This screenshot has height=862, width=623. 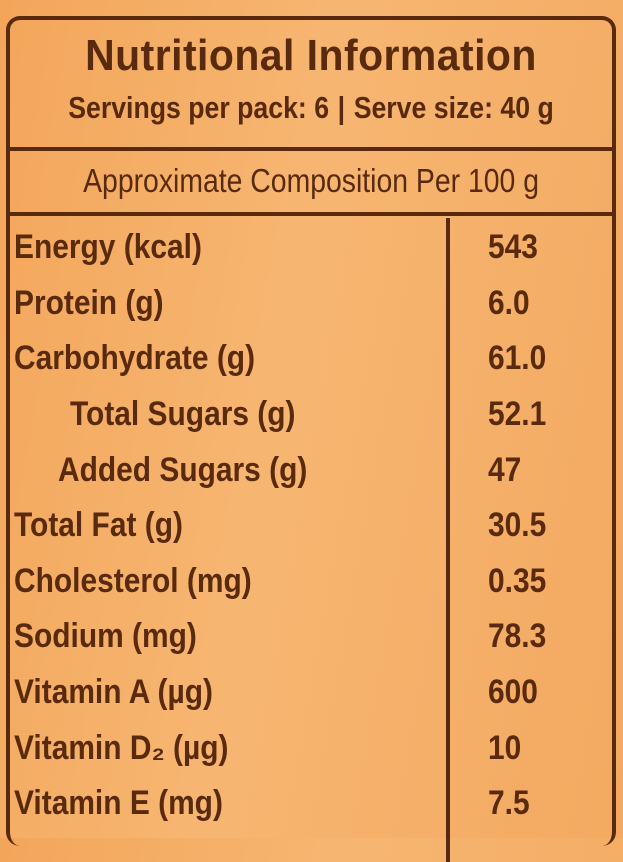 What do you see at coordinates (135, 358) in the screenshot?
I see `nutrient-label: Carbohydrate (g)` at bounding box center [135, 358].